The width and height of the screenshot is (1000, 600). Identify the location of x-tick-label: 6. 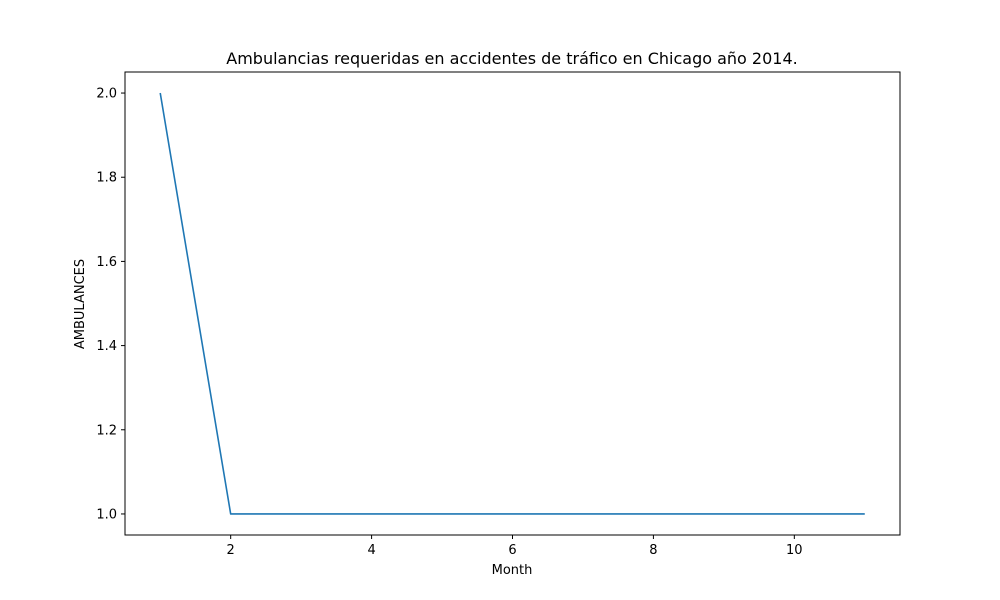
(512, 550).